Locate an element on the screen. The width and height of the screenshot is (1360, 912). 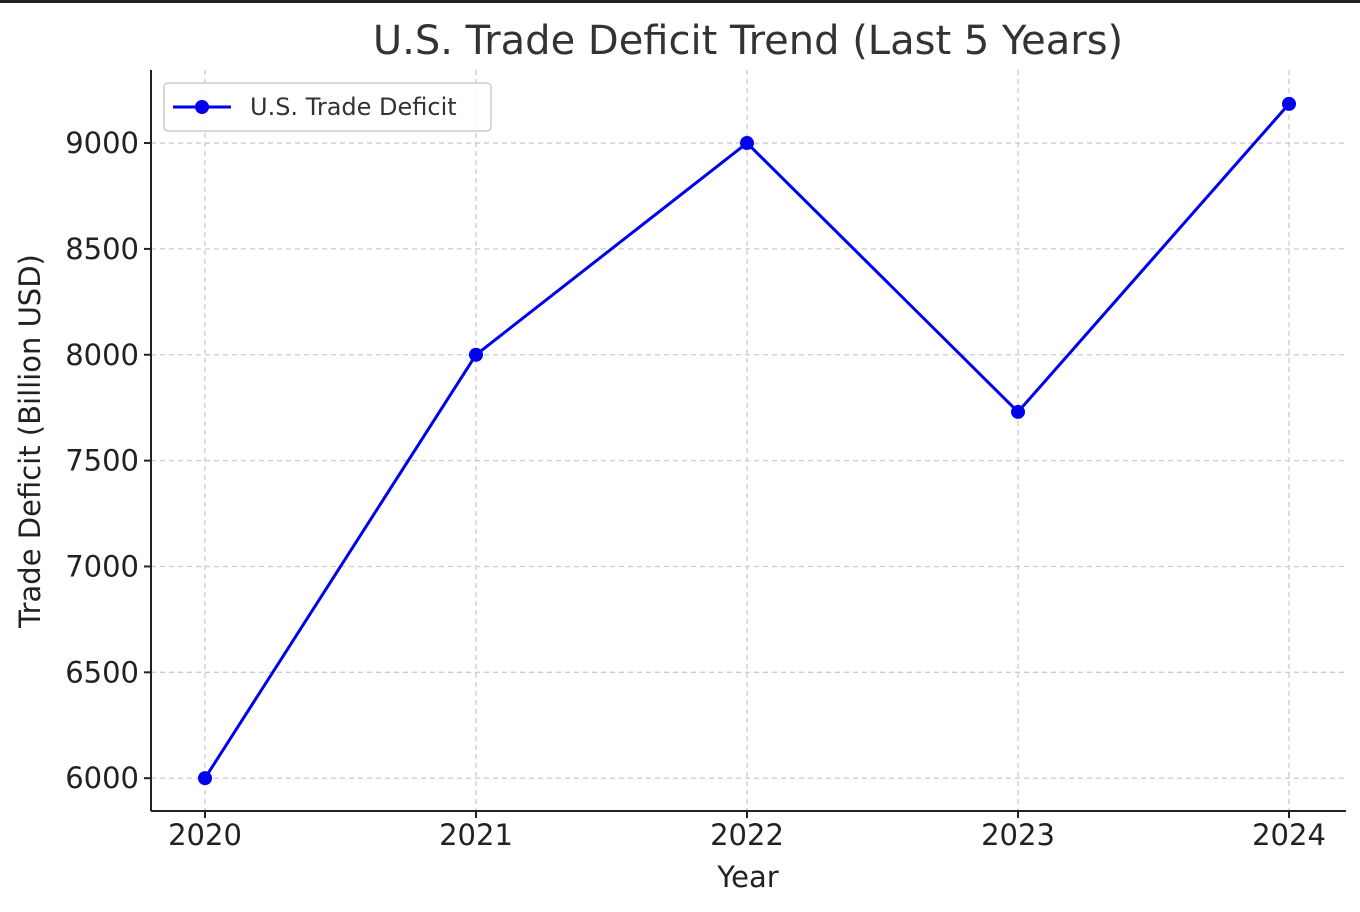
x-tick-label: 2022 is located at coordinates (747, 835).